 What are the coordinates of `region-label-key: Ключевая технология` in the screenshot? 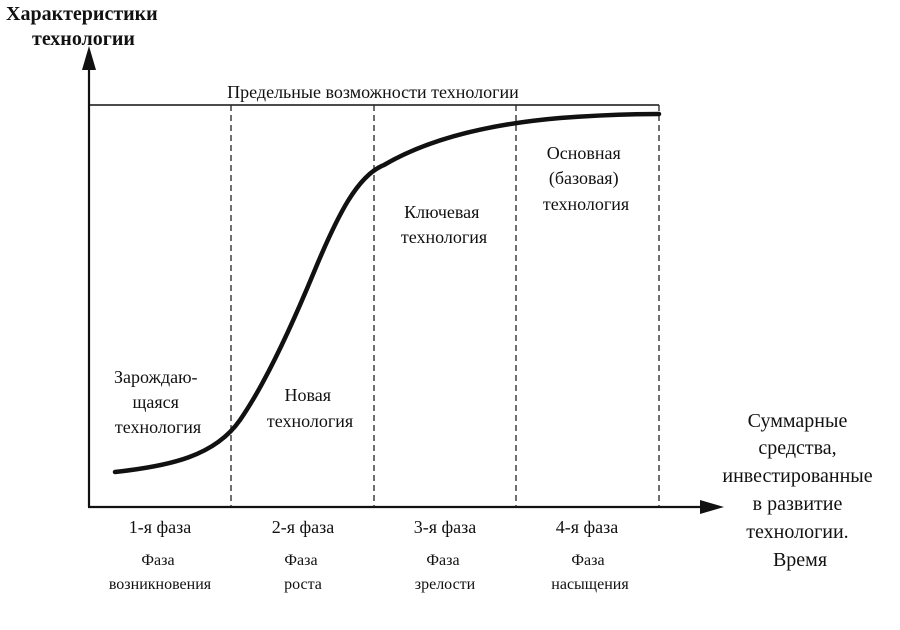 It's located at (444, 224).